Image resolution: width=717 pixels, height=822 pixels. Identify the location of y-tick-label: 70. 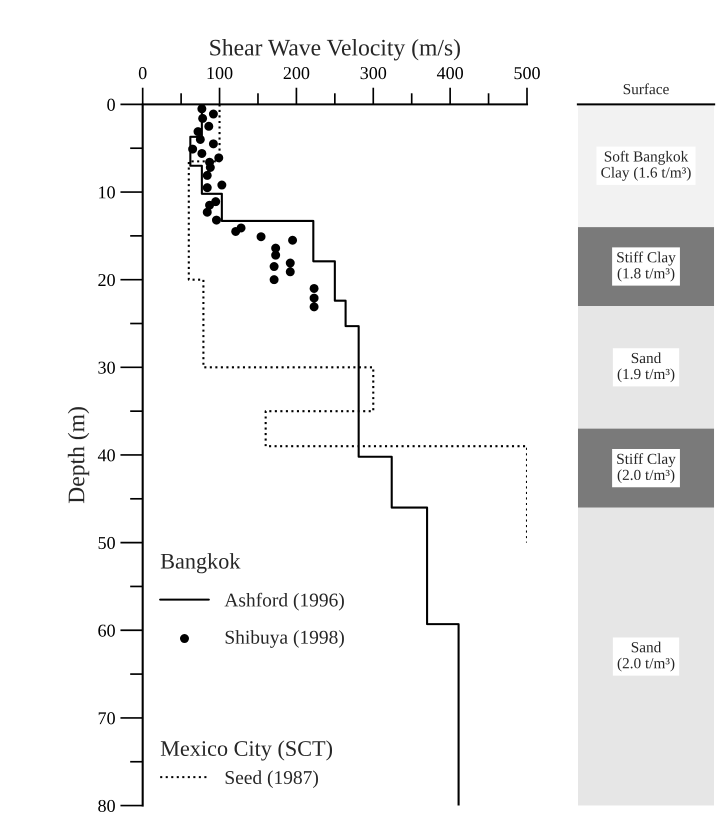
(106, 718).